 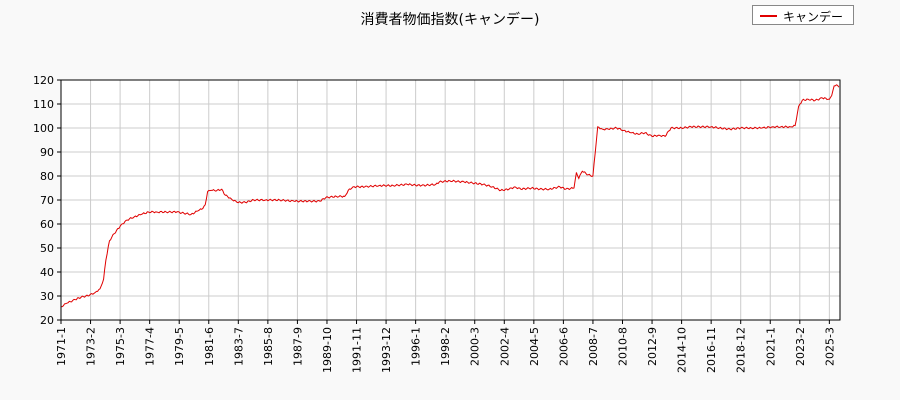 I want to click on x-tick-label: 1975-3, so click(x=120, y=346).